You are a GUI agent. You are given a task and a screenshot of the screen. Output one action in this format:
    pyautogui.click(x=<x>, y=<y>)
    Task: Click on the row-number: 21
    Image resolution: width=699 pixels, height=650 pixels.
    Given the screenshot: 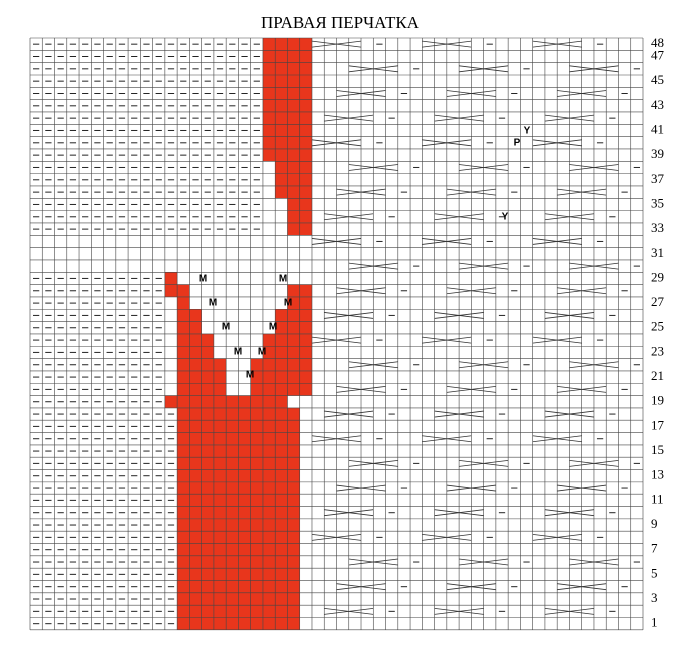 What is the action you would take?
    pyautogui.click(x=657, y=375)
    